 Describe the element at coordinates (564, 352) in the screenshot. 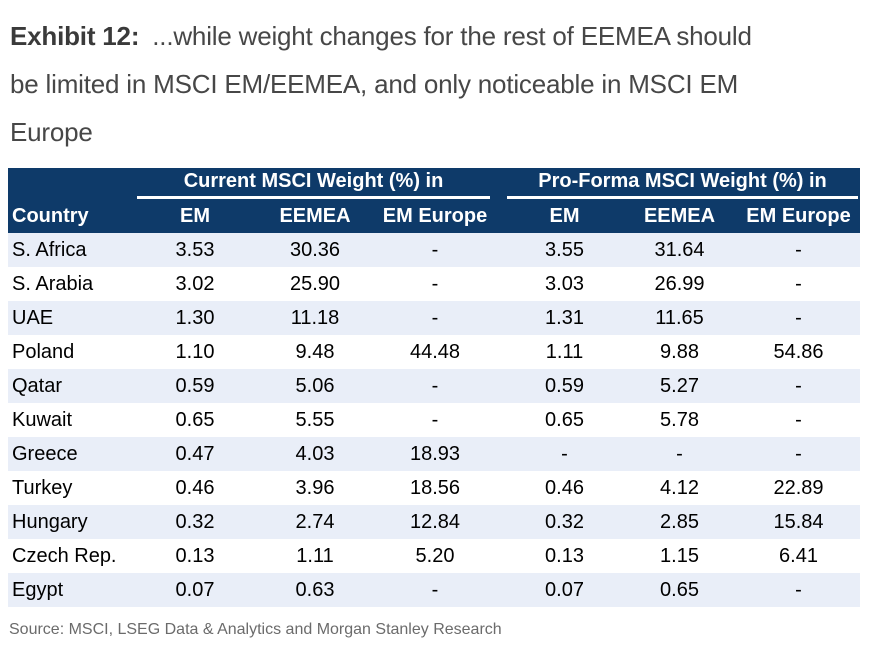

I see `value-cell: 1.11` at that location.